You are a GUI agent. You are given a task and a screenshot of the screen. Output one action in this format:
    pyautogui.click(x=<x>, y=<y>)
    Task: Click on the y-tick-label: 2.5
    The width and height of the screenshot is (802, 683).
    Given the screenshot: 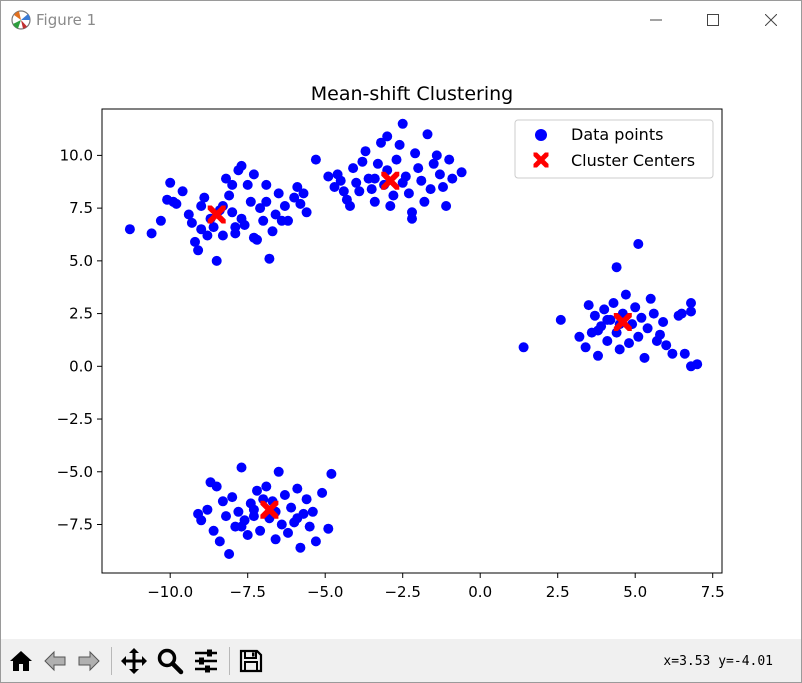 What is the action you would take?
    pyautogui.click(x=81, y=314)
    